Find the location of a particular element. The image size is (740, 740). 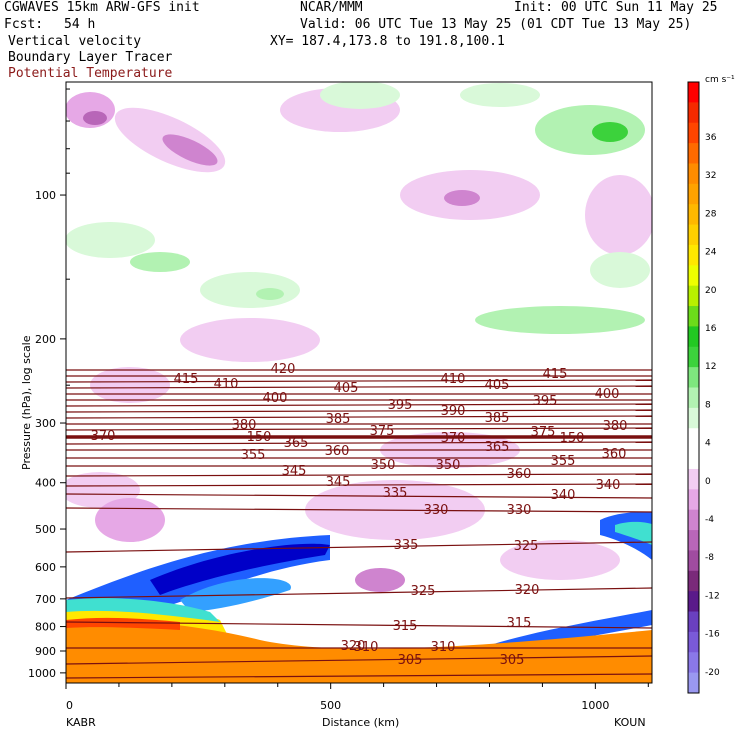

theta-contour-label: 390 is located at coordinates (453, 411).